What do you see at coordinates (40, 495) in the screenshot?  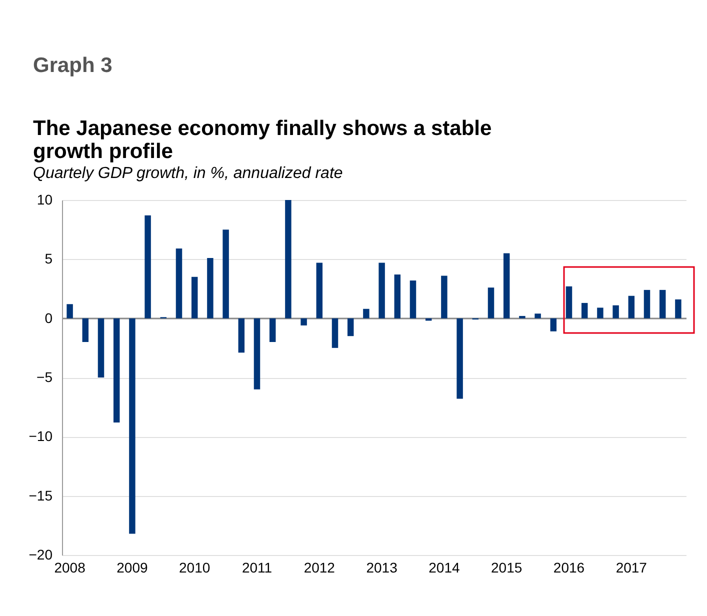 I see `y-tick-label: −15` at bounding box center [40, 495].